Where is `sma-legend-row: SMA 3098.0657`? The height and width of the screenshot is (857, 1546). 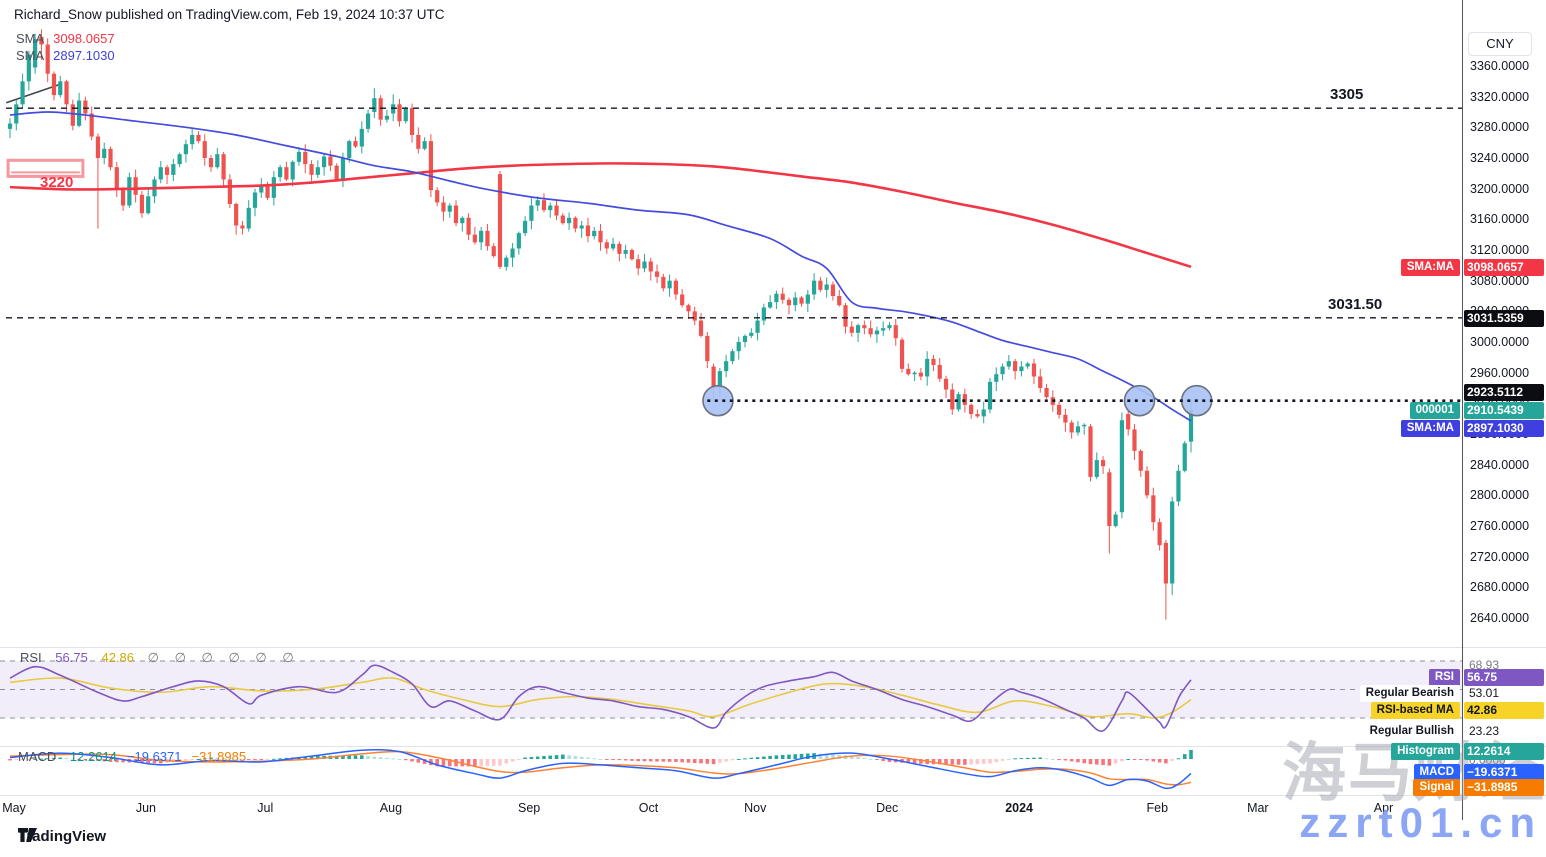
sma-legend-row: SMA 3098.0657 is located at coordinates (65, 38).